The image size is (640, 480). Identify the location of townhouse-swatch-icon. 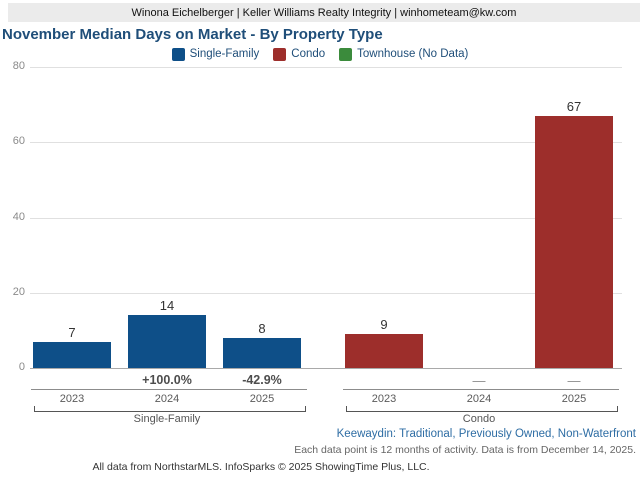
(346, 54).